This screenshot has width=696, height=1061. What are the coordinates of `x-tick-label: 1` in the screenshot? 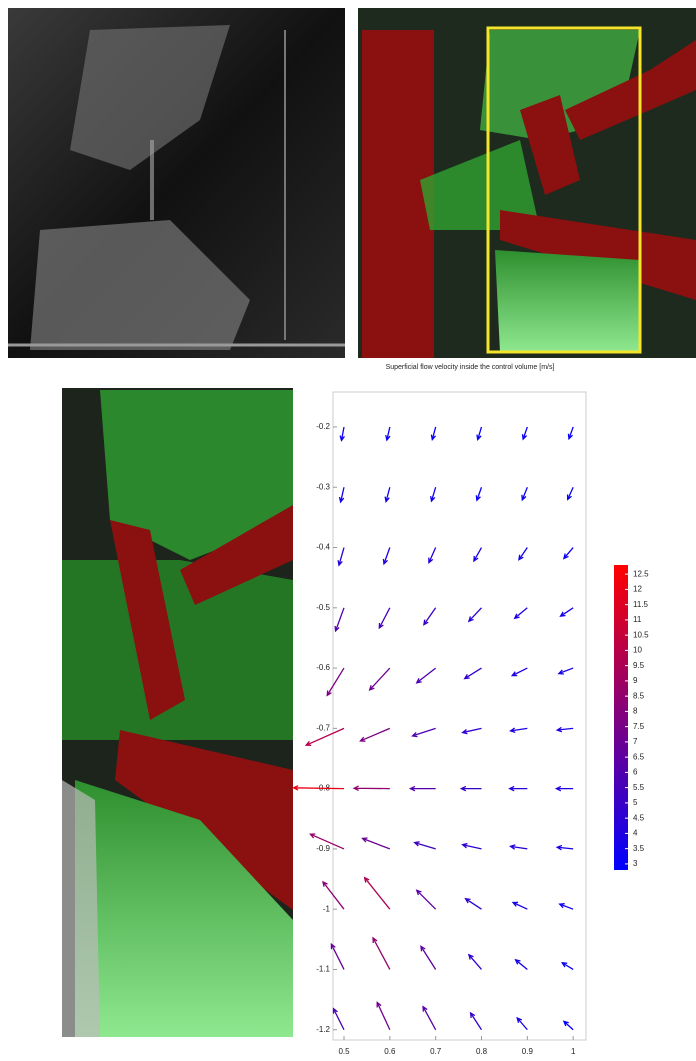 It's located at (573, 1051).